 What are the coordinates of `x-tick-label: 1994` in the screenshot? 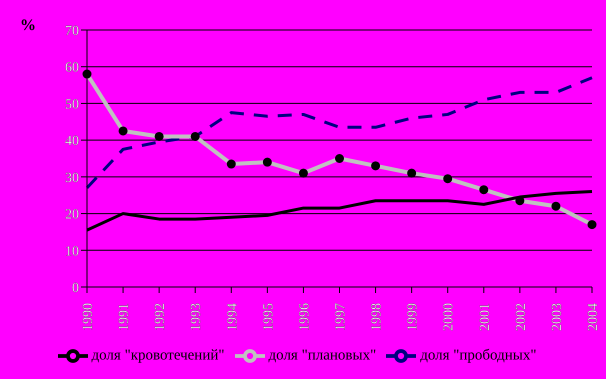 It's located at (232, 317).